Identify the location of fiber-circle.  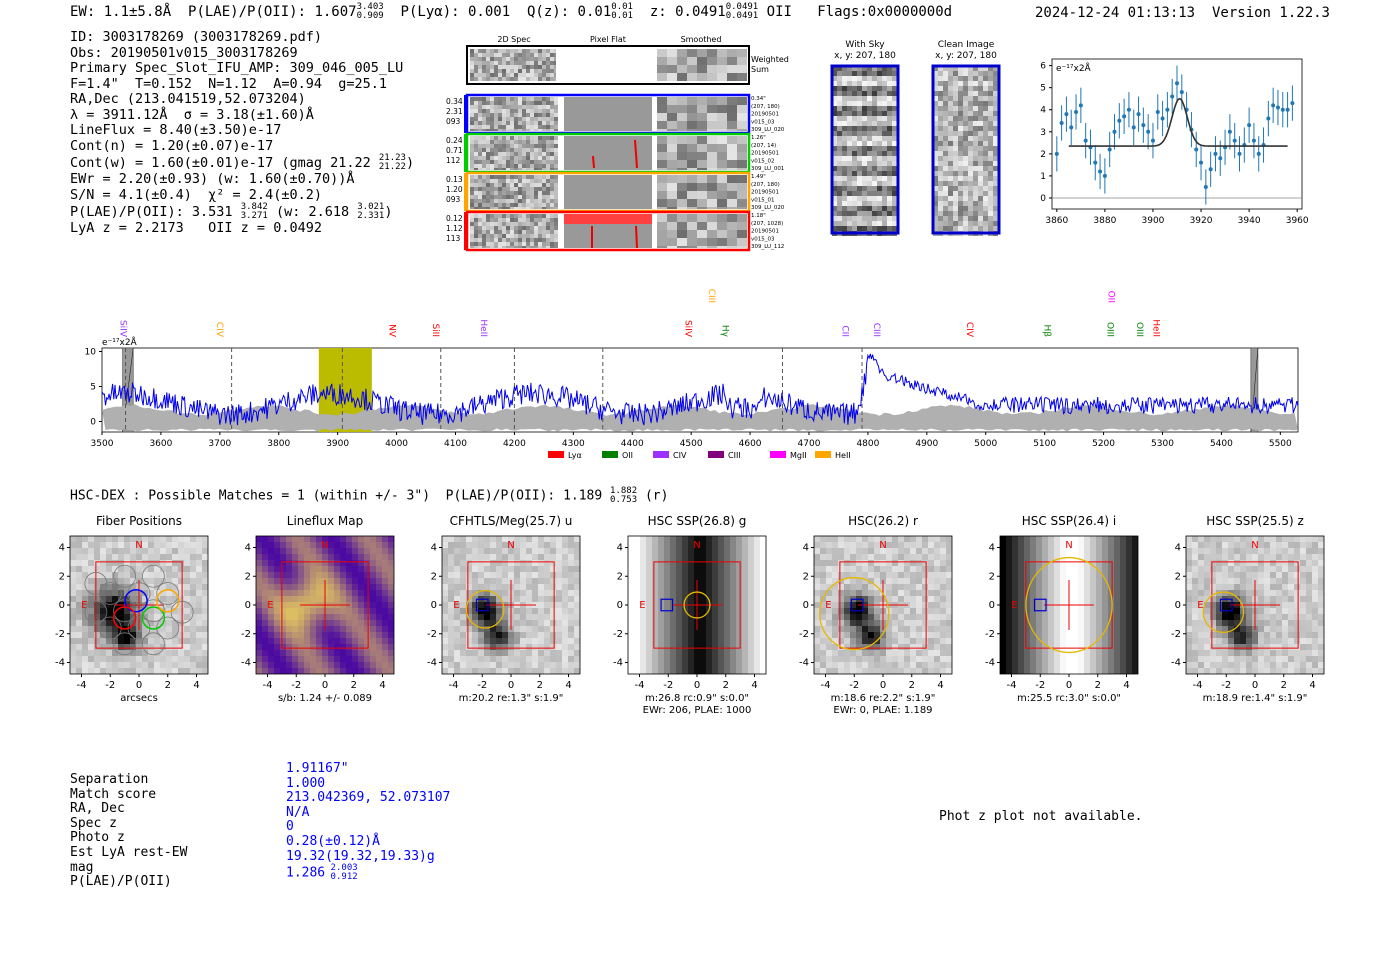
(125, 644).